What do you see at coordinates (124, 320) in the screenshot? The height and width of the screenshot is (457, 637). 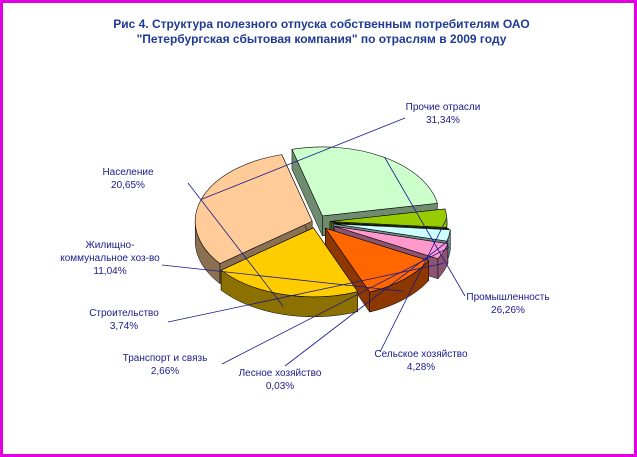 I see `data-label-6: Строительство 3,74%` at bounding box center [124, 320].